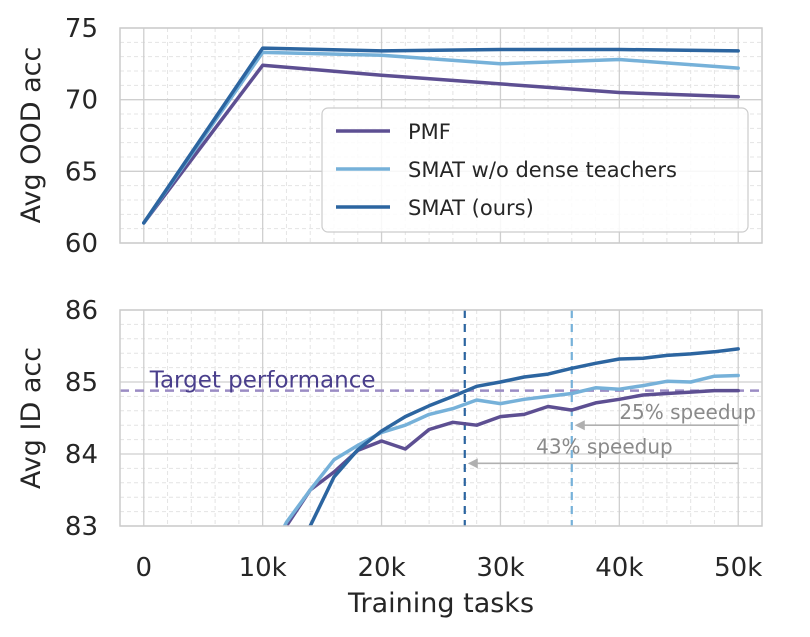  What do you see at coordinates (81, 383) in the screenshot?
I see `id-ytick-label: 85` at bounding box center [81, 383].